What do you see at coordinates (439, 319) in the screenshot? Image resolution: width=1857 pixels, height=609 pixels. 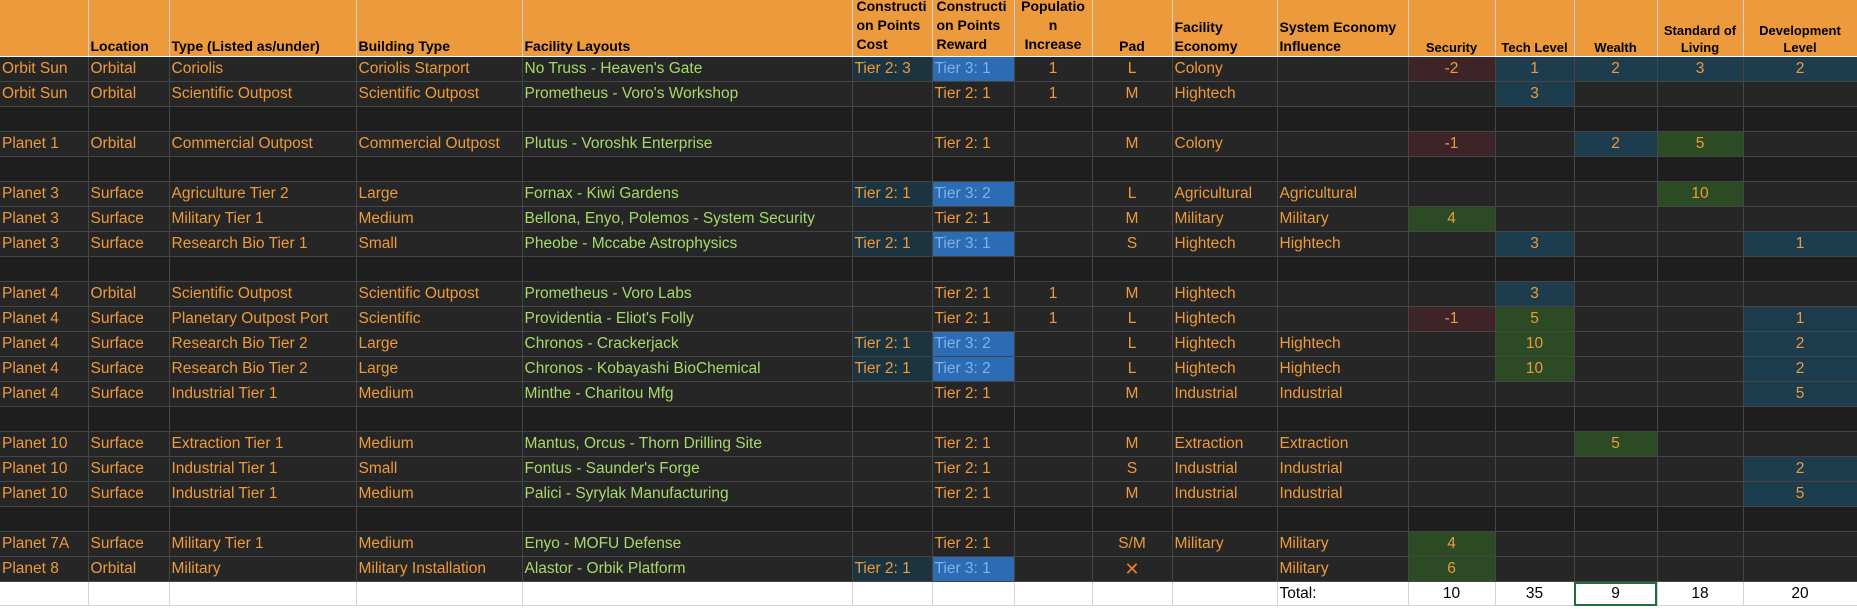 I see `cell-building: Scientific` at bounding box center [439, 319].